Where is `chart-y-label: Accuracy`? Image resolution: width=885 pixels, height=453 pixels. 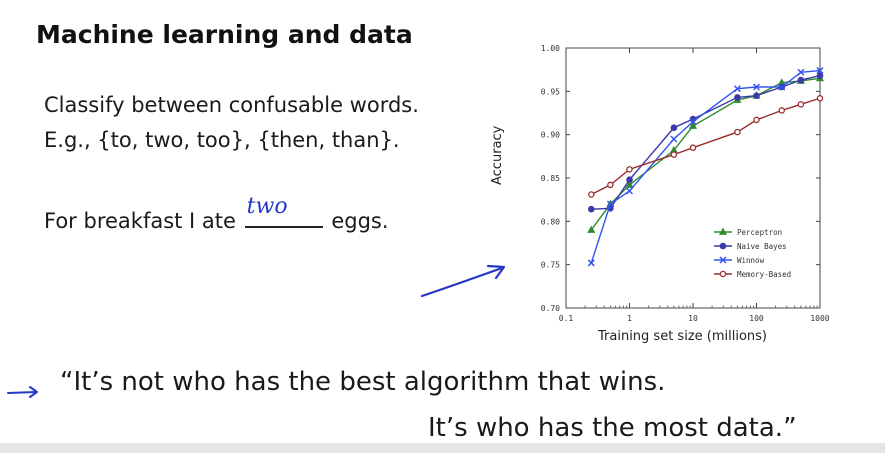 chart-y-label: Accuracy is located at coordinates (497, 155).